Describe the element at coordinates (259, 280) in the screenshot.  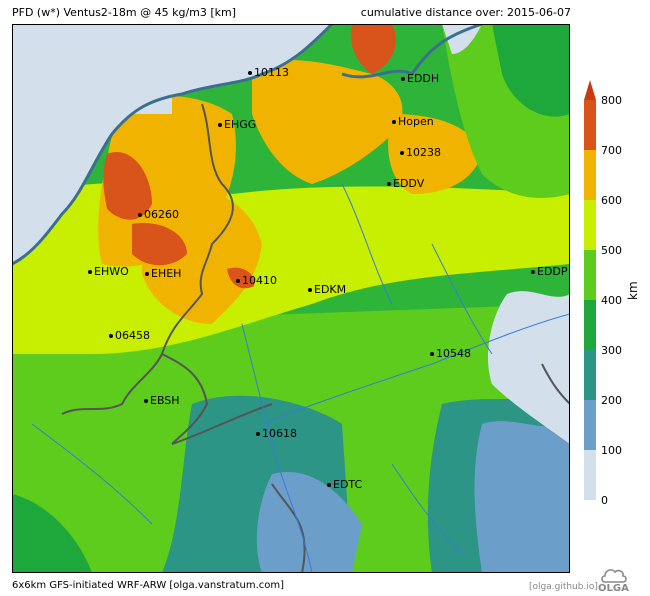
I see `station-label: 10410` at that location.